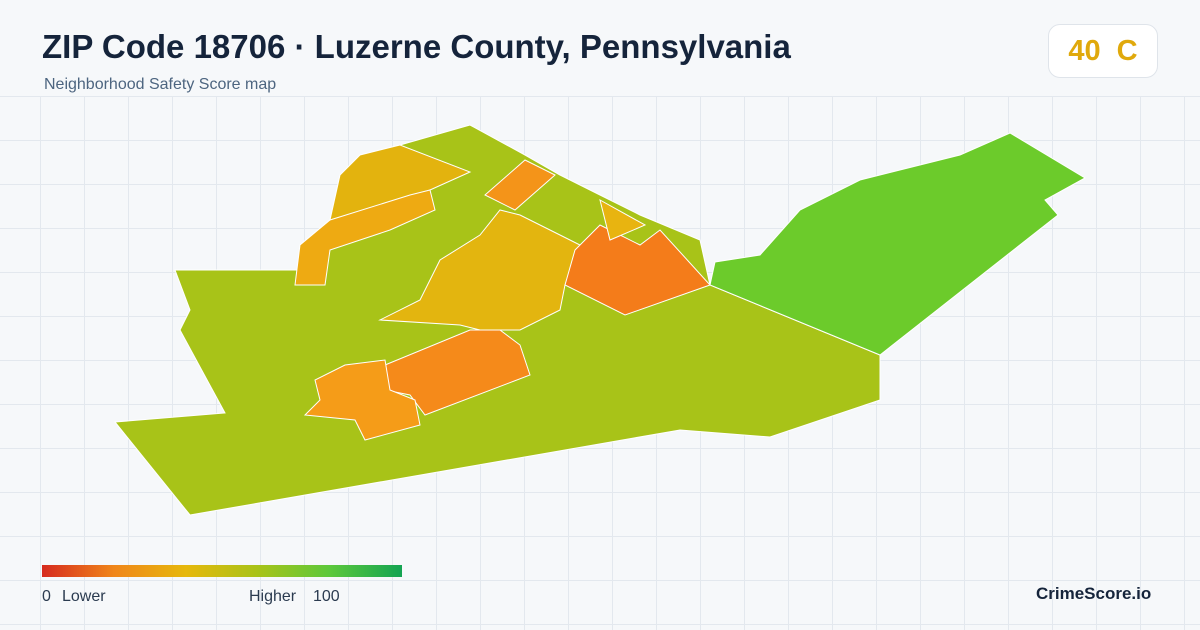 The width and height of the screenshot is (1200, 630). What do you see at coordinates (84, 596) in the screenshot?
I see `legend-min-label: Lower` at bounding box center [84, 596].